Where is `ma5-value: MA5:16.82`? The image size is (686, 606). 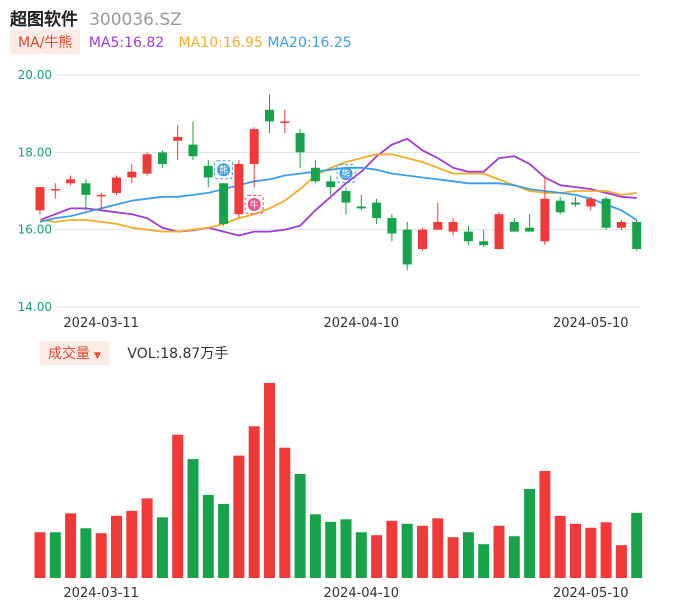
ma5-value: MA5:16.82 is located at coordinates (126, 43).